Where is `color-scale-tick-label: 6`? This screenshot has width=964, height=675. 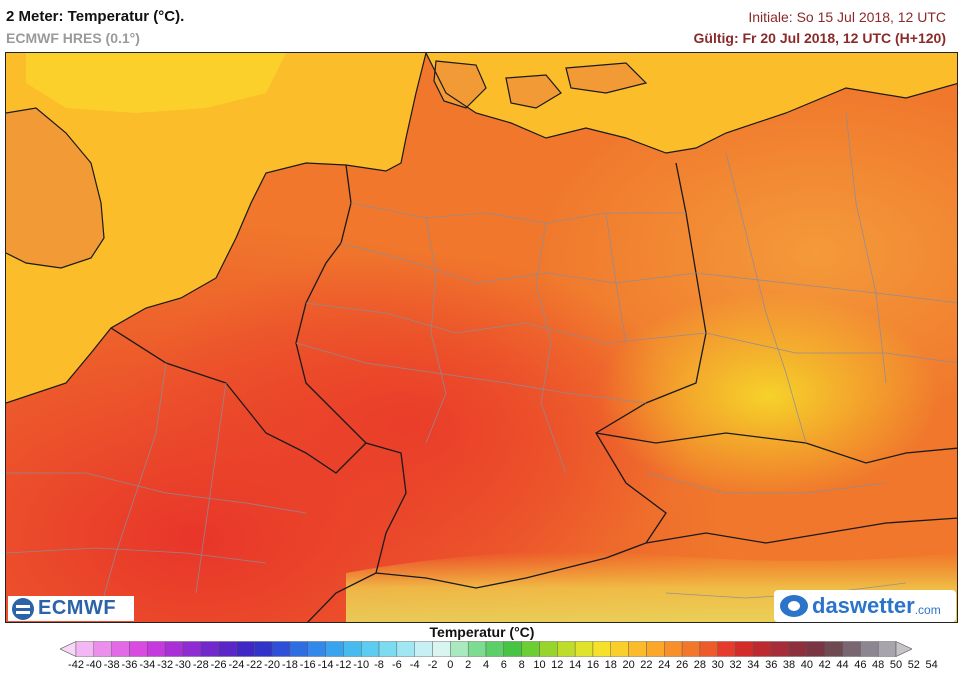
color-scale-tick-label: 6 is located at coordinates (503, 665).